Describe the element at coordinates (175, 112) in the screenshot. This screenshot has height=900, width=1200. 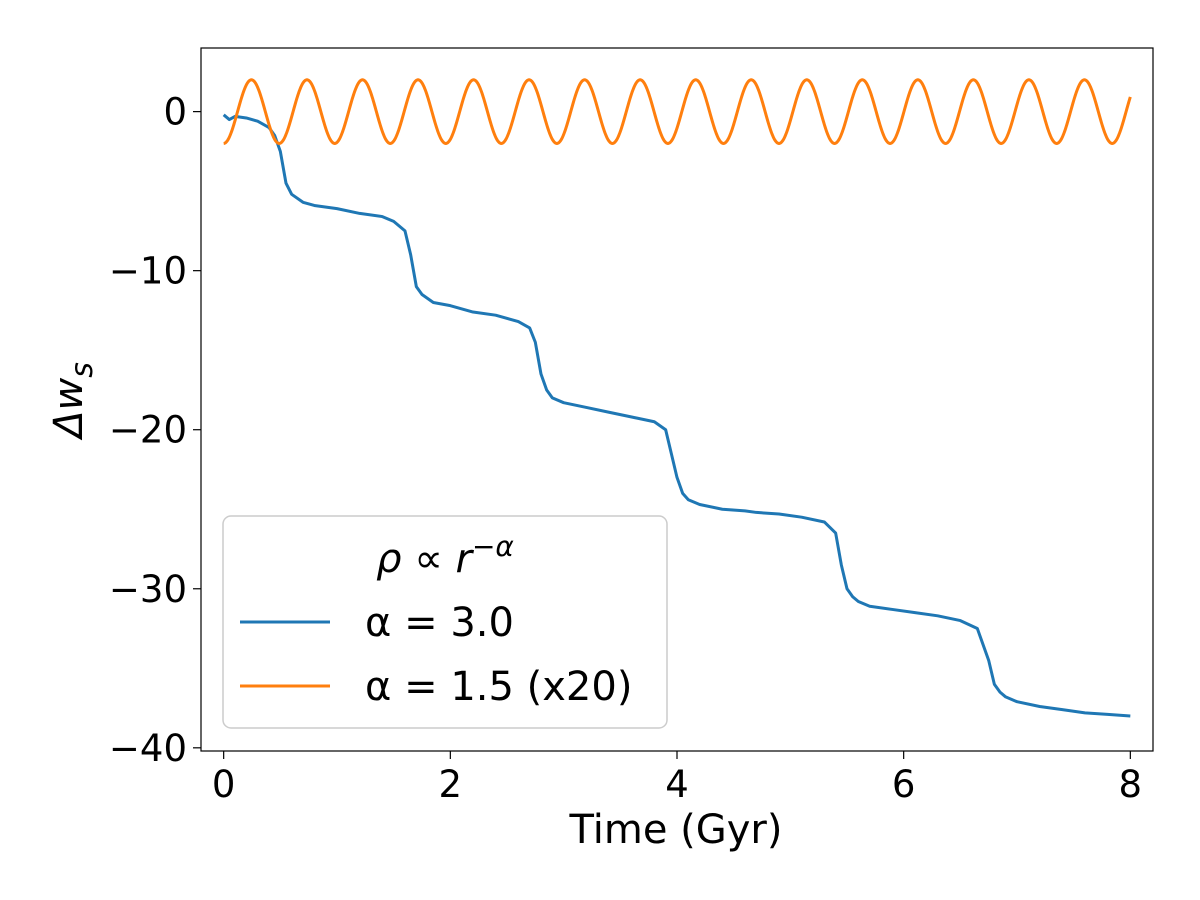
I see `y-tick-label: 0` at that location.